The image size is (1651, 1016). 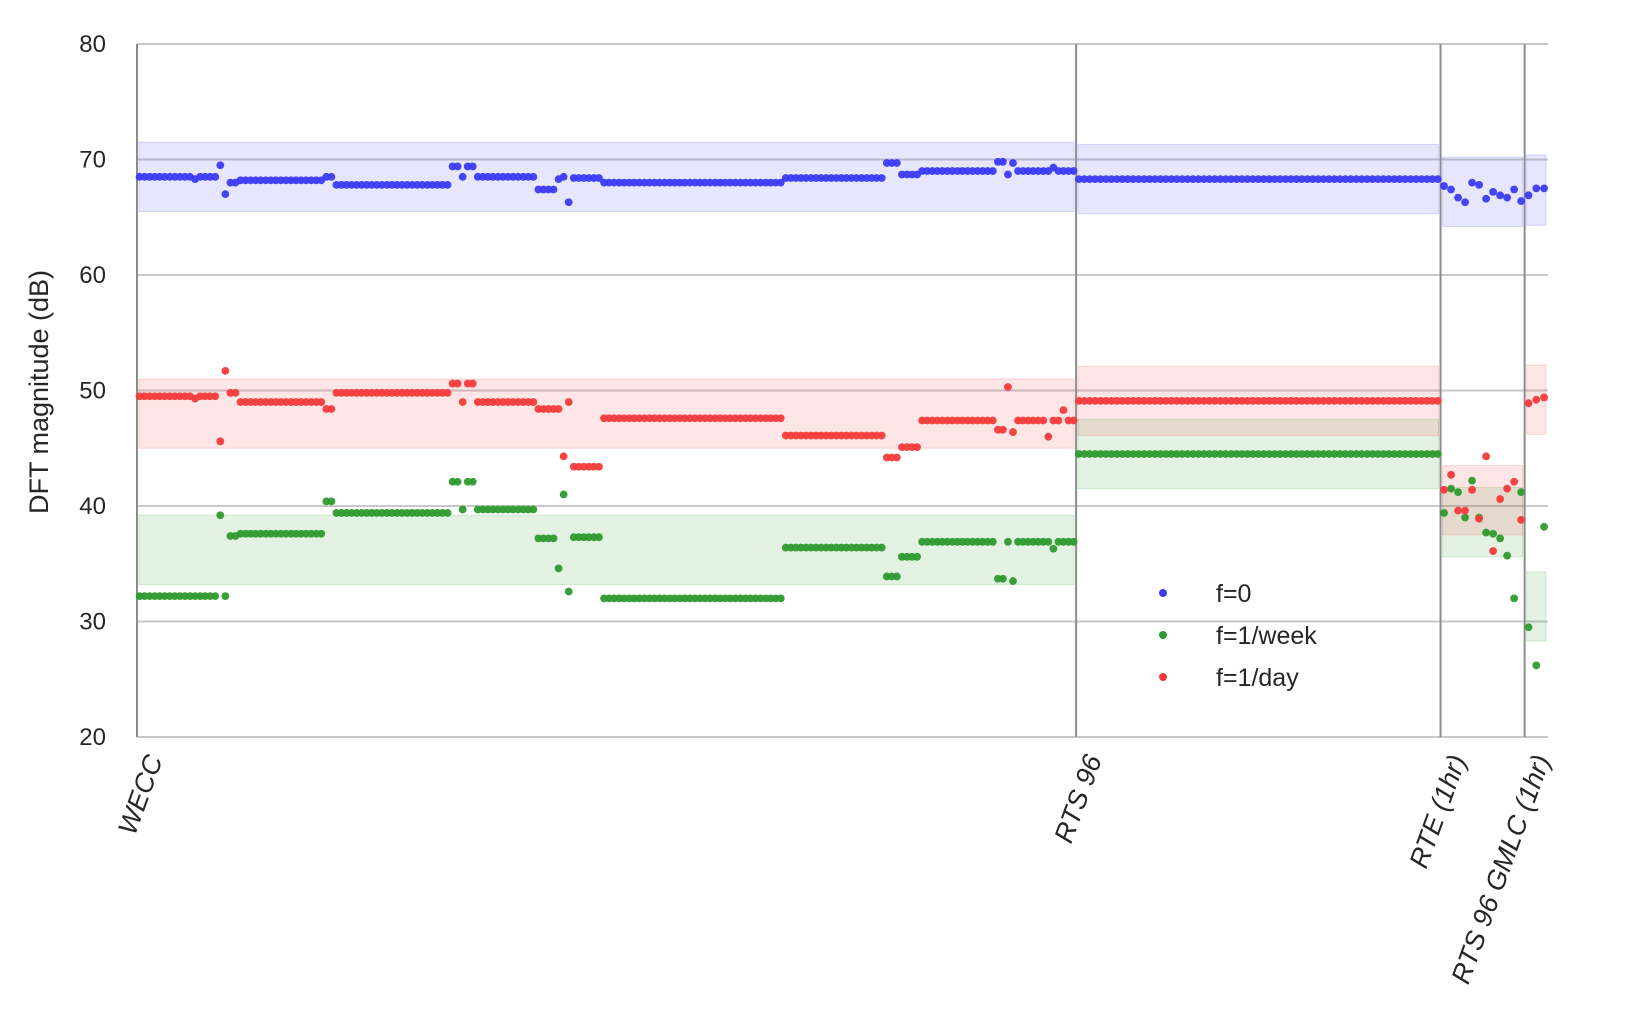 What do you see at coordinates (1438, 811) in the screenshot?
I see `category-label: RTE (1hr)` at bounding box center [1438, 811].